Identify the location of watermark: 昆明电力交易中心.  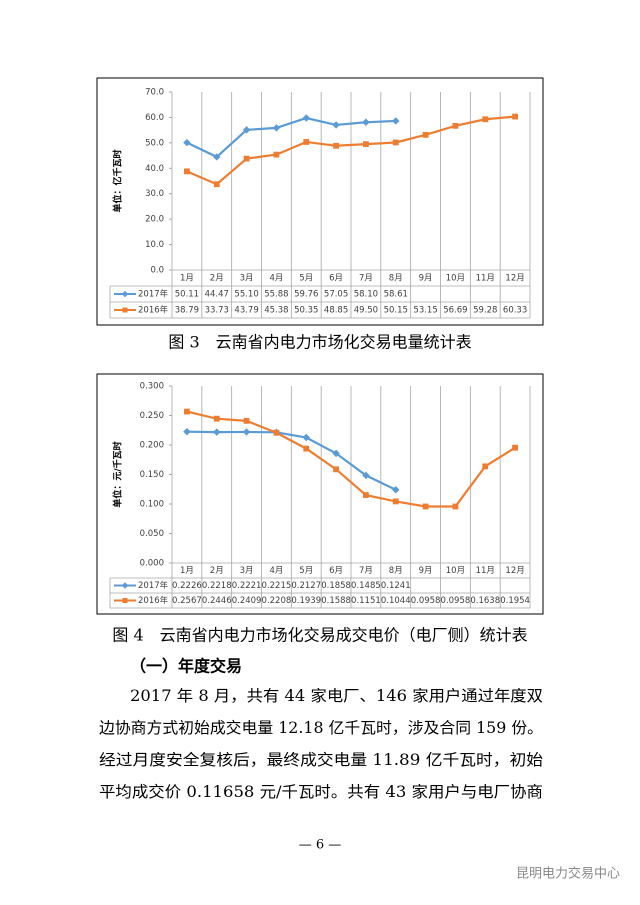
(568, 874).